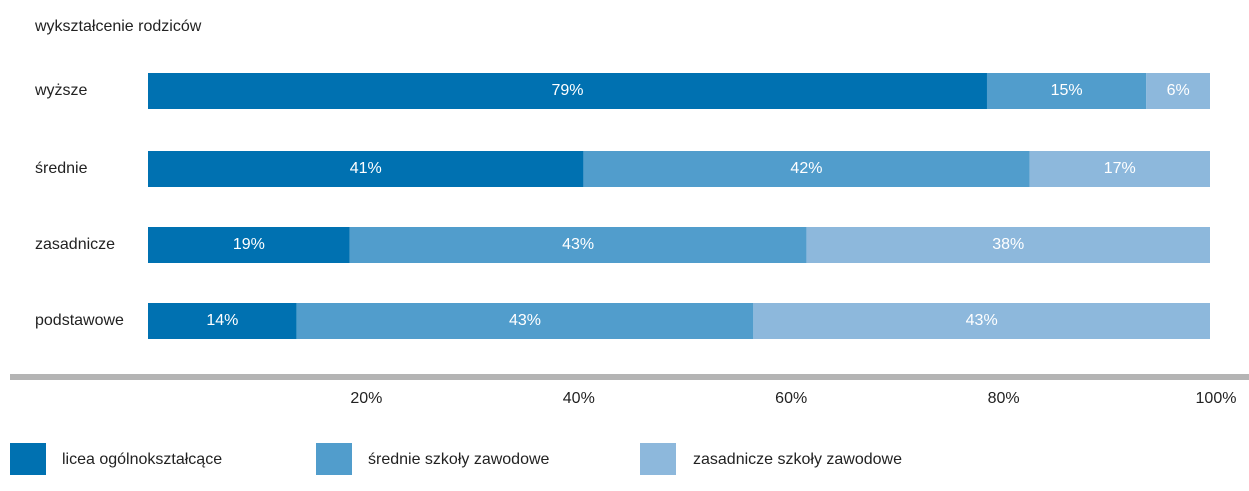  I want to click on value-label: 41%, so click(366, 168).